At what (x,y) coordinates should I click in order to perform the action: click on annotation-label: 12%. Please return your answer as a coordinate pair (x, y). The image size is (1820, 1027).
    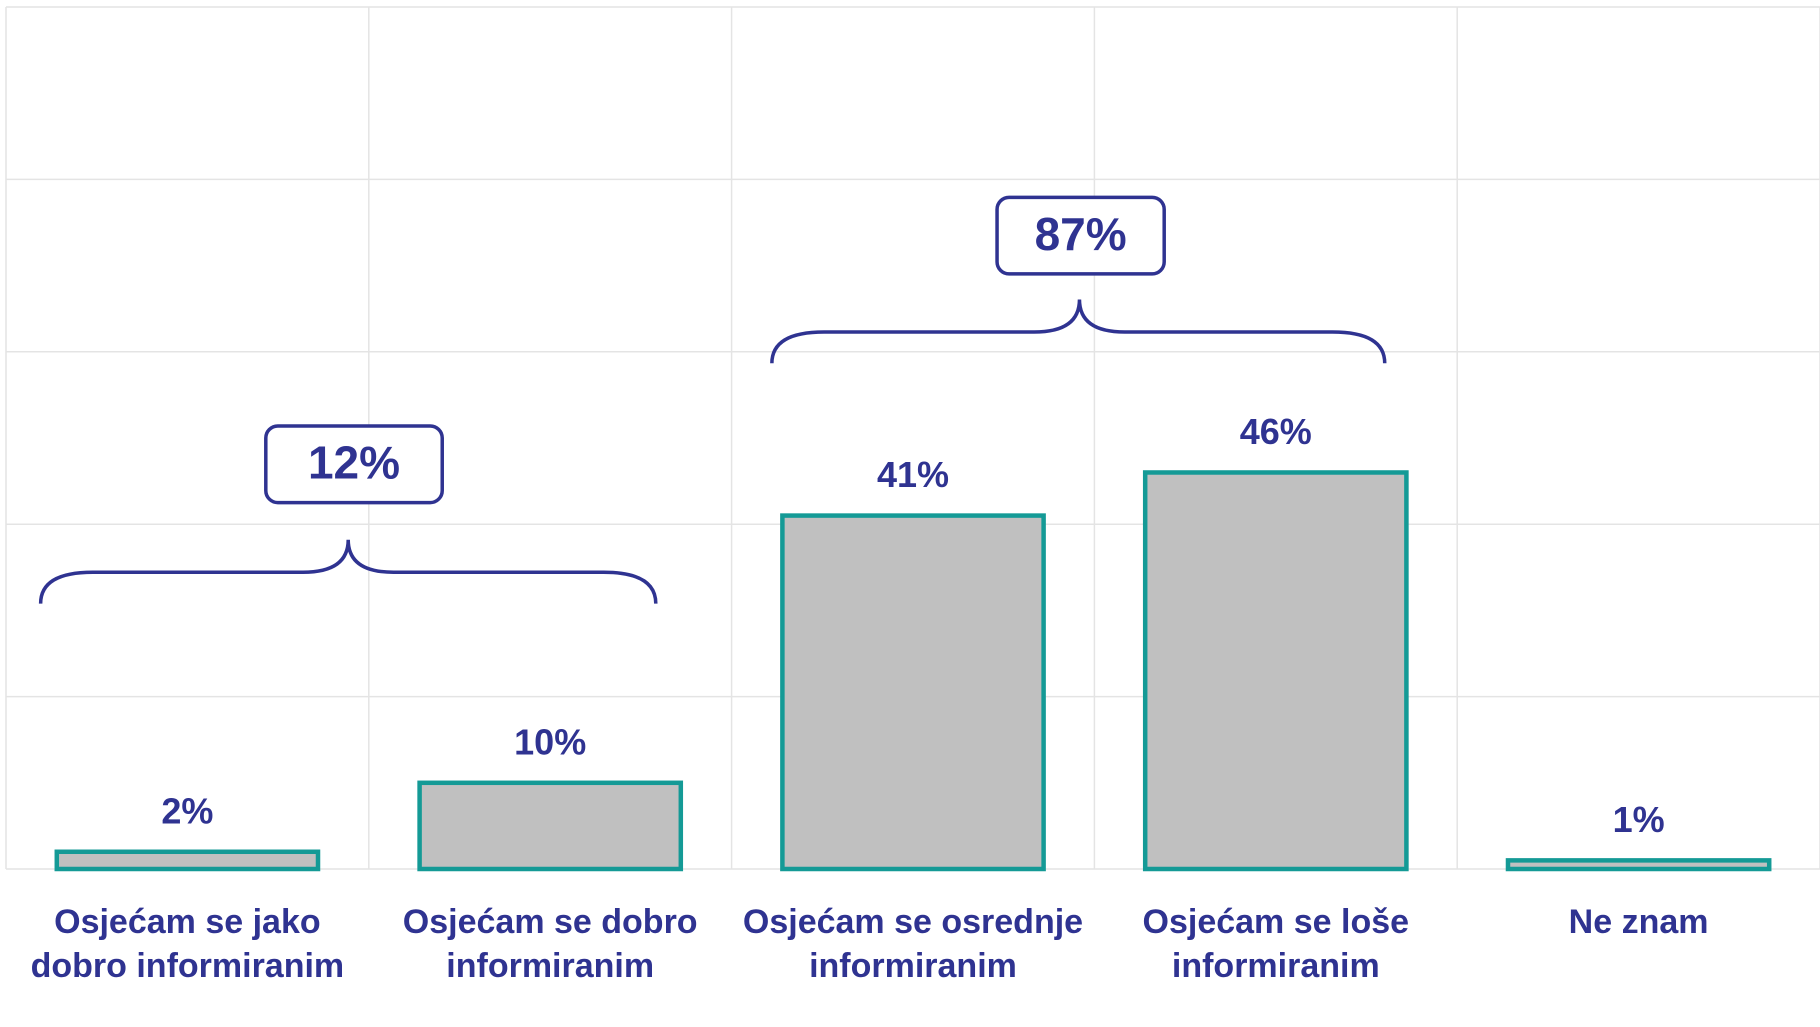
    Looking at the image, I should click on (354, 462).